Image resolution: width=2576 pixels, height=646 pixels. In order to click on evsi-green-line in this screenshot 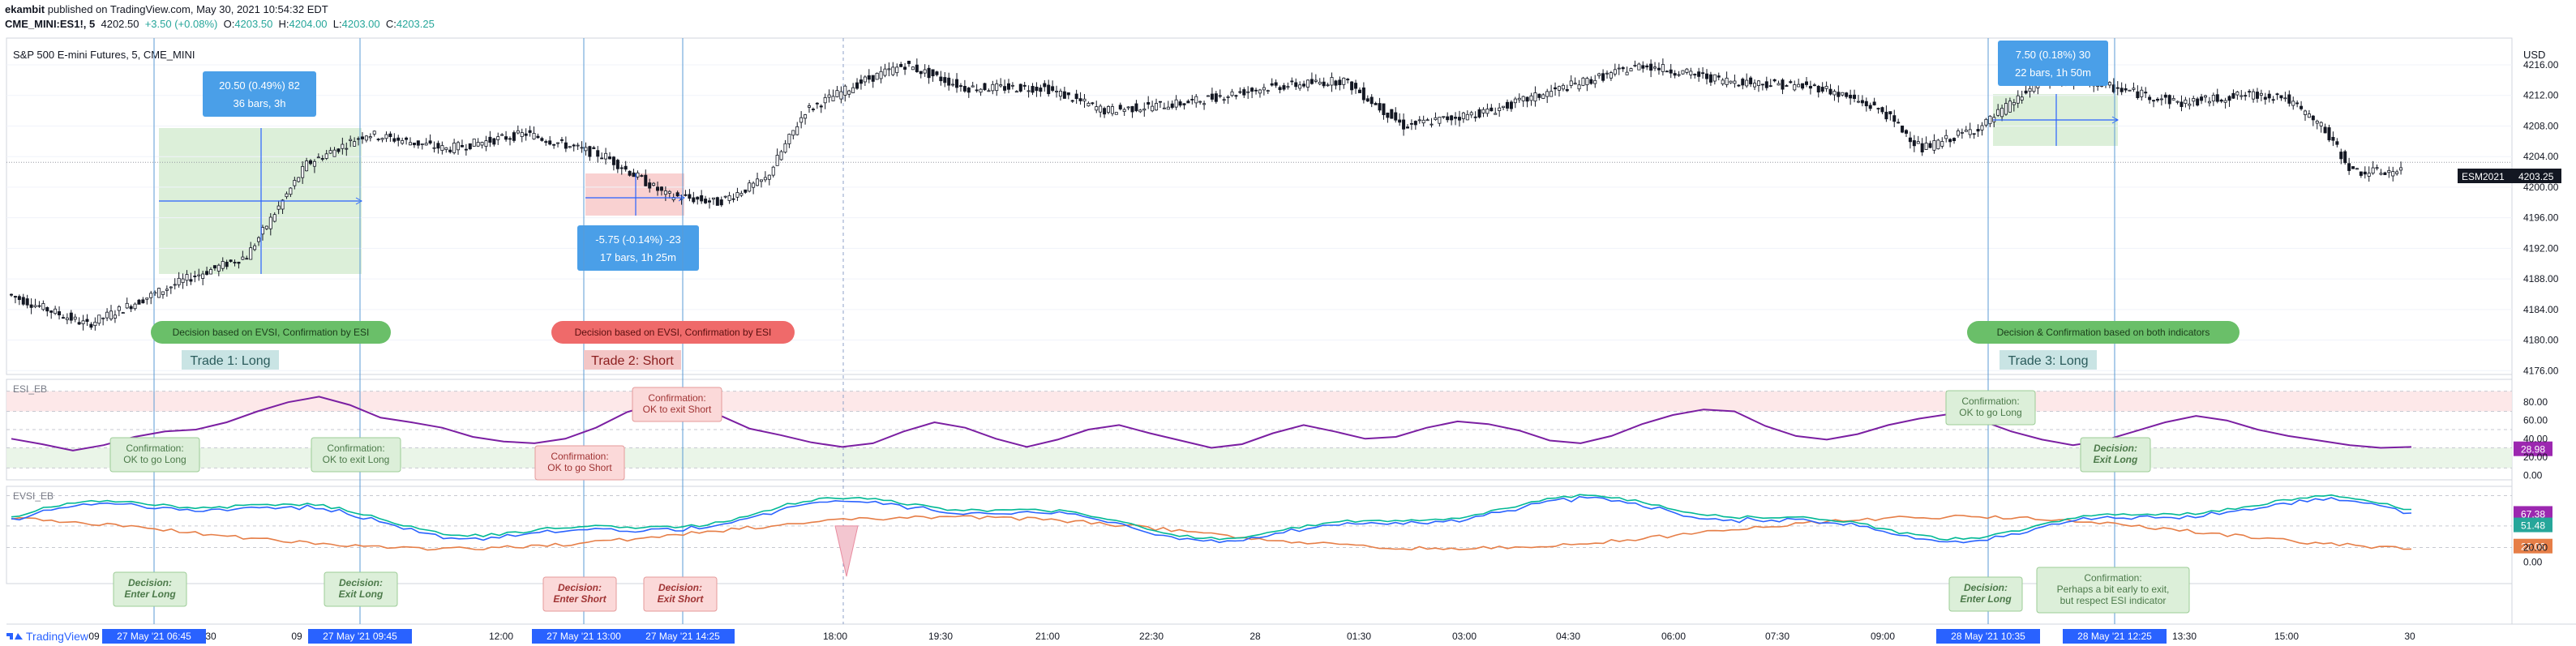, I will do `click(1211, 517)`.